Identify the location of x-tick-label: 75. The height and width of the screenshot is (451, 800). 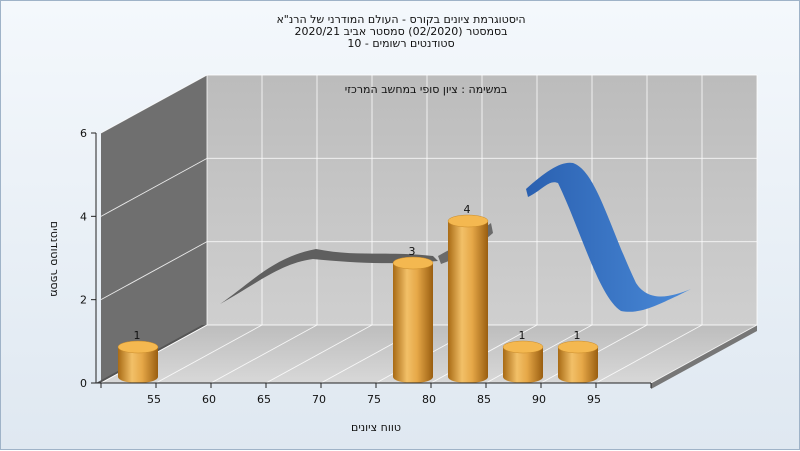
(374, 399).